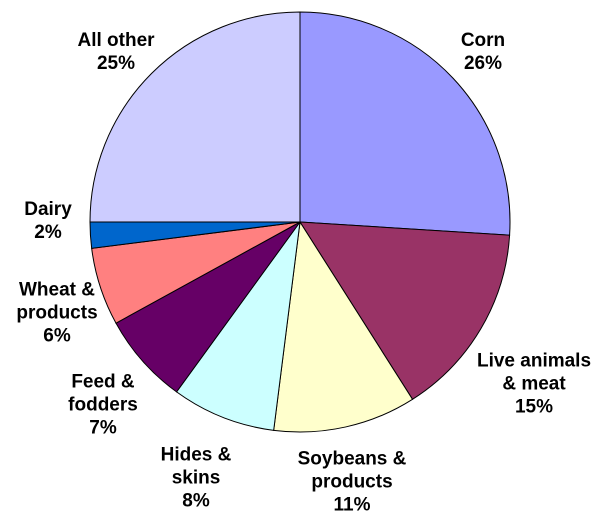 Image resolution: width=603 pixels, height=521 pixels. I want to click on slice-percent: 8%, so click(196, 501).